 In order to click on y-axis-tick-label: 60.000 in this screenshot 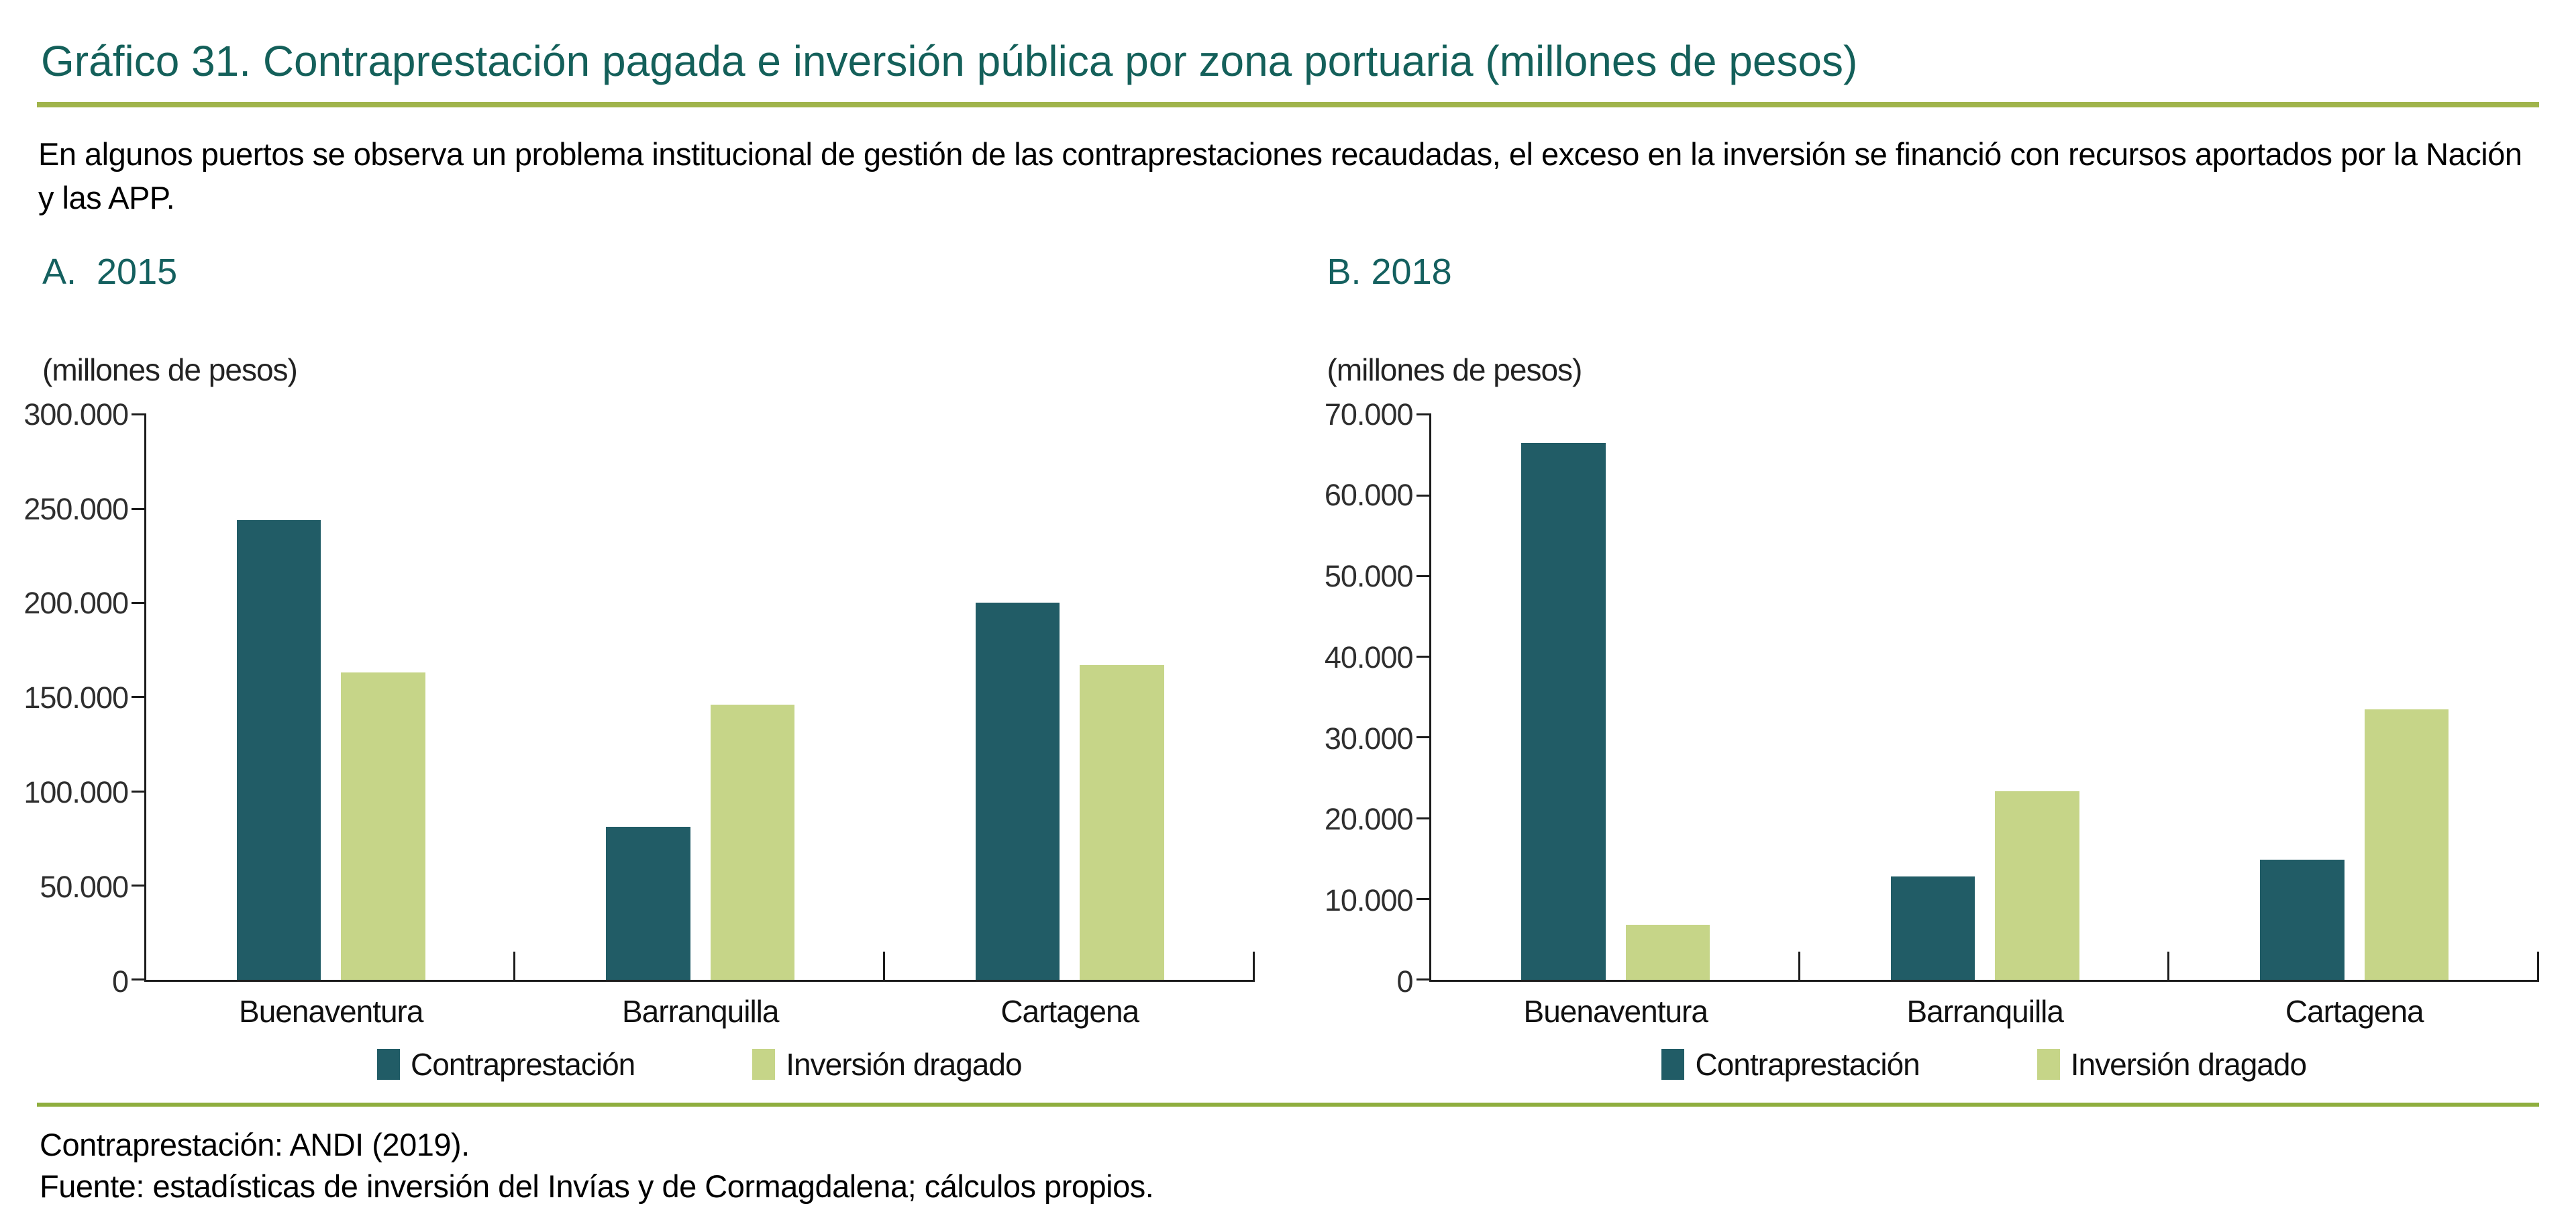, I will do `click(1369, 496)`.